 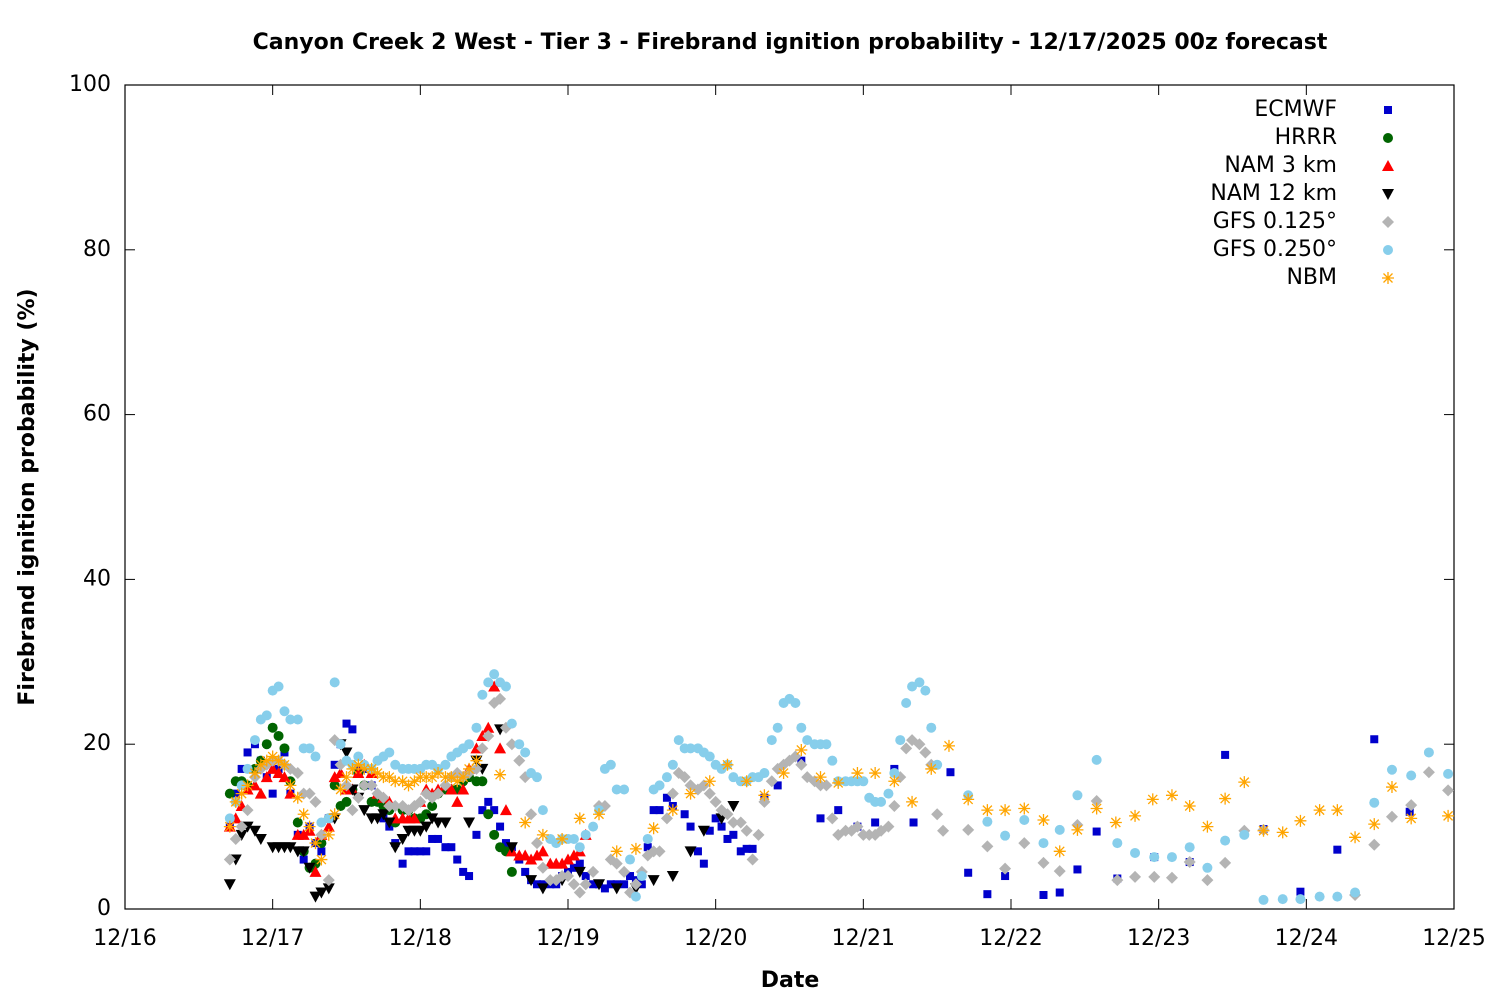 What do you see at coordinates (420, 938) in the screenshot?
I see `x-tick-label: 12/18` at bounding box center [420, 938].